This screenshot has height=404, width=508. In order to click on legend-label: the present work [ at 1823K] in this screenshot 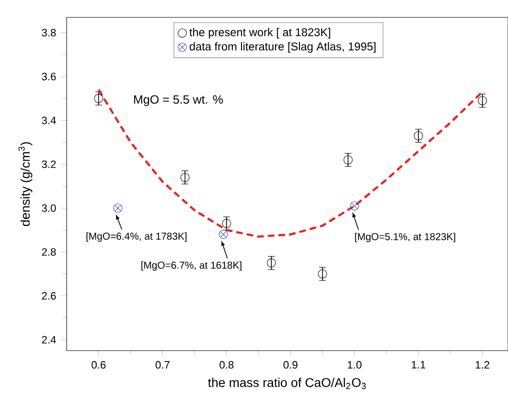, I will do `click(259, 33)`.